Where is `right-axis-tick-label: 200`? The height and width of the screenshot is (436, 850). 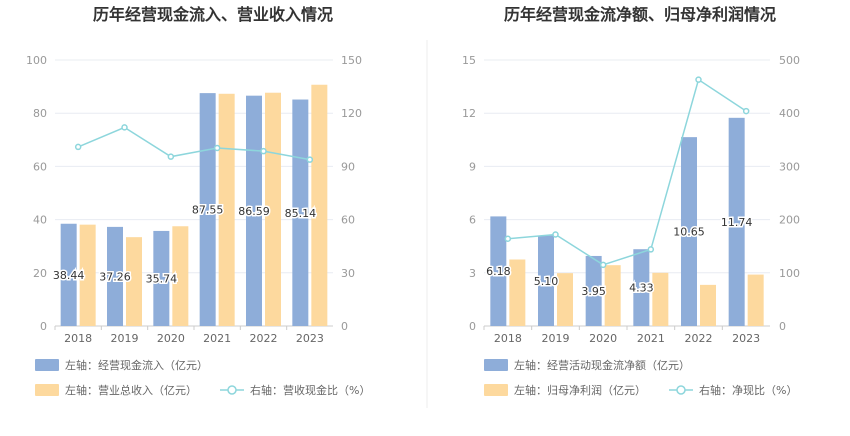
right-axis-tick-label: 200 is located at coordinates (789, 220).